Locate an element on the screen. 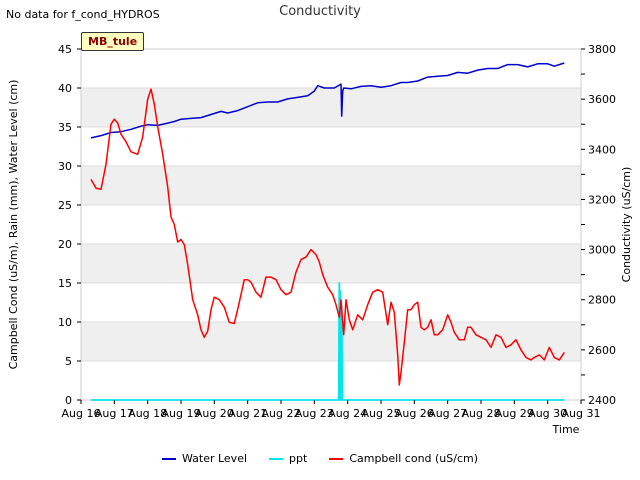 This screenshot has height=480, width=640. x-tick-label: Aug 16 is located at coordinates (81, 413).